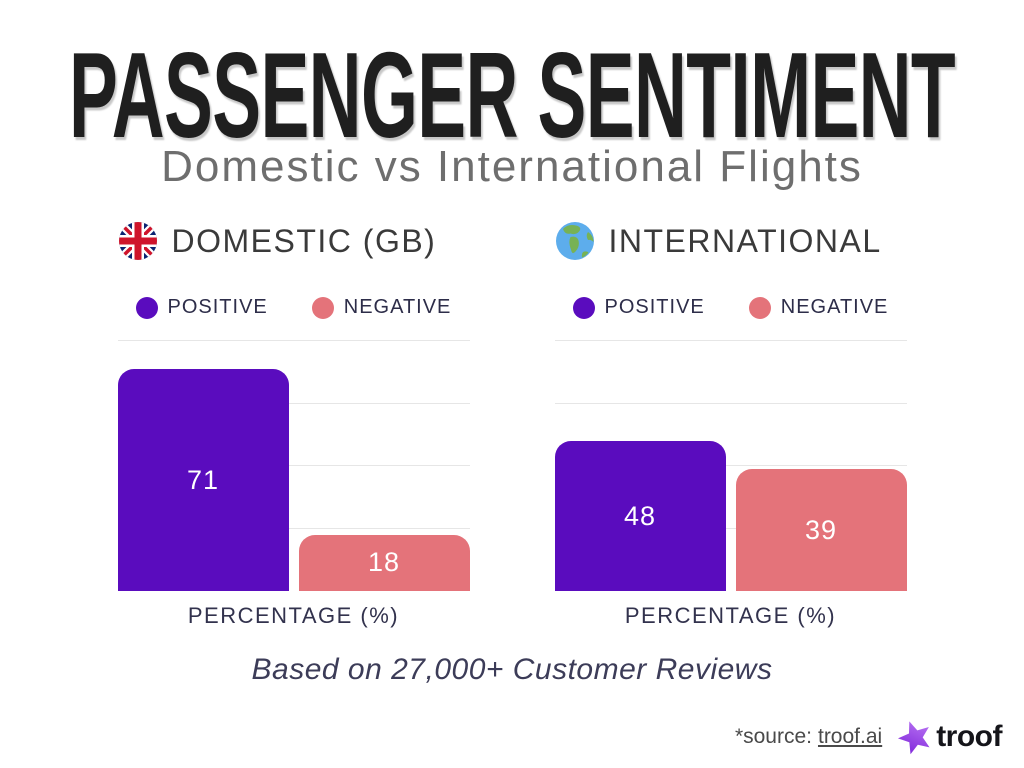 The width and height of the screenshot is (1024, 768). I want to click on bar-negative: 18, so click(384, 562).